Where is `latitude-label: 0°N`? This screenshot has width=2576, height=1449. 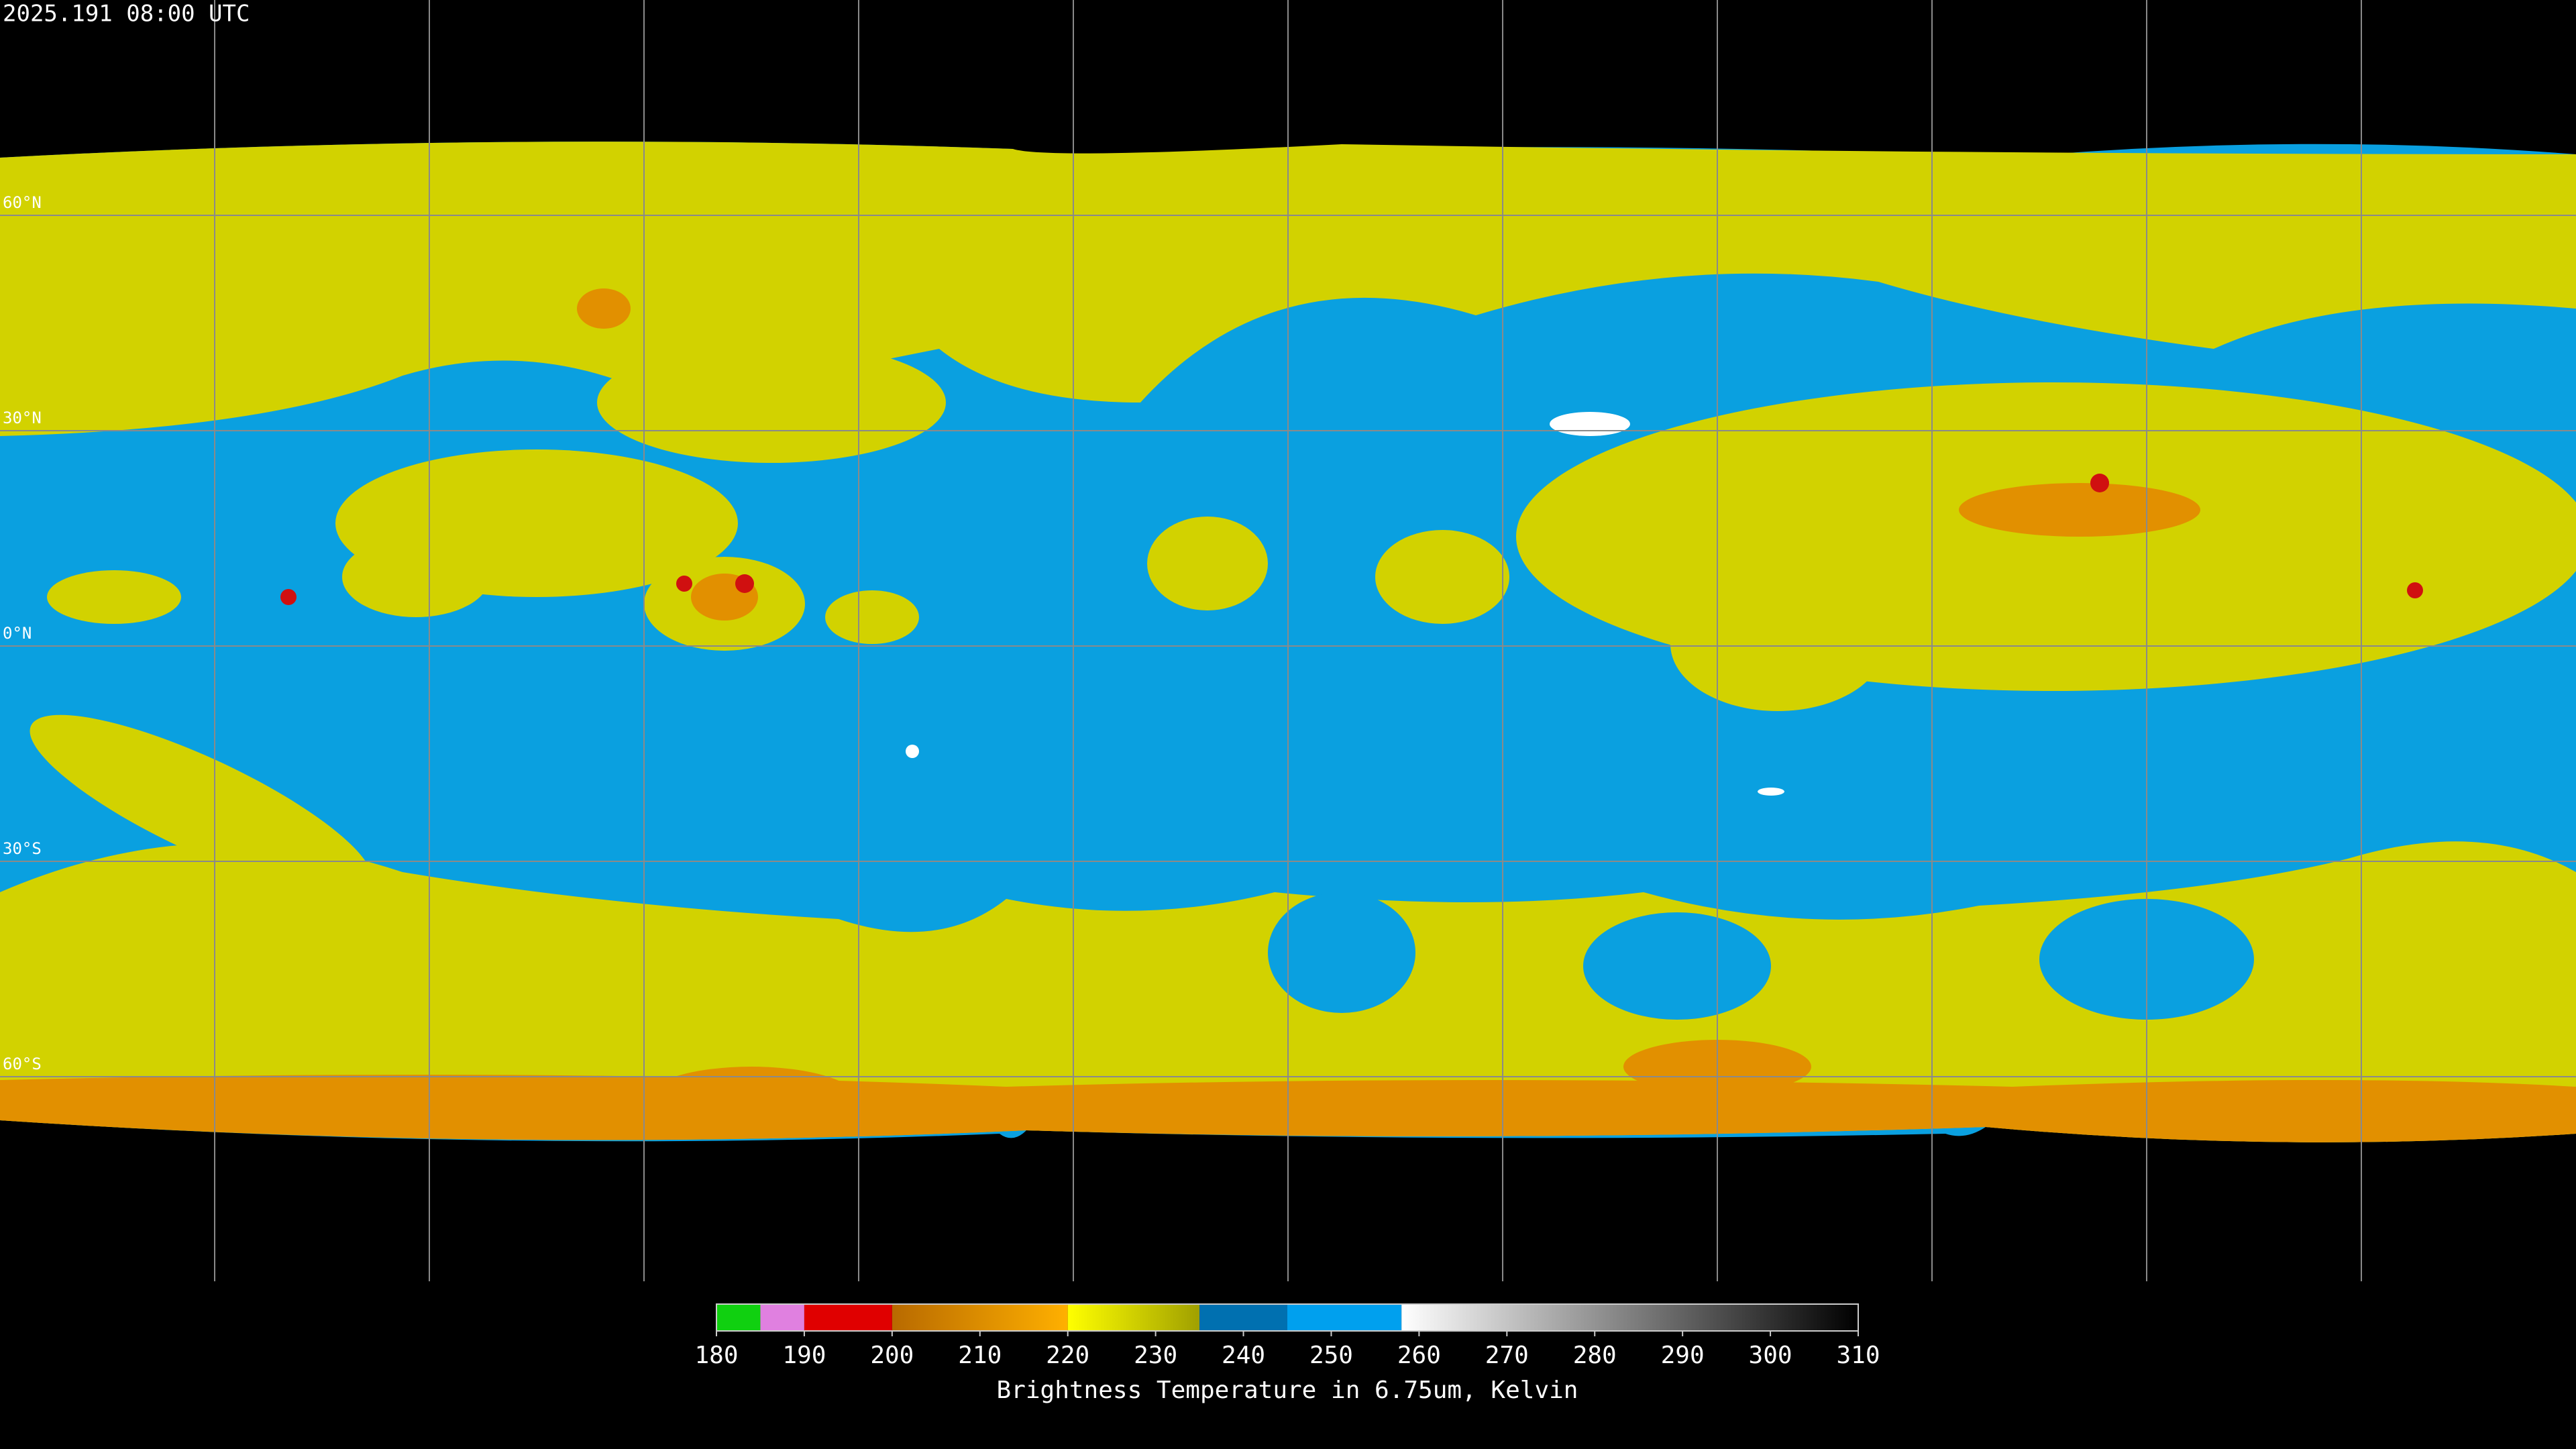
latitude-label: 0°N is located at coordinates (17, 633).